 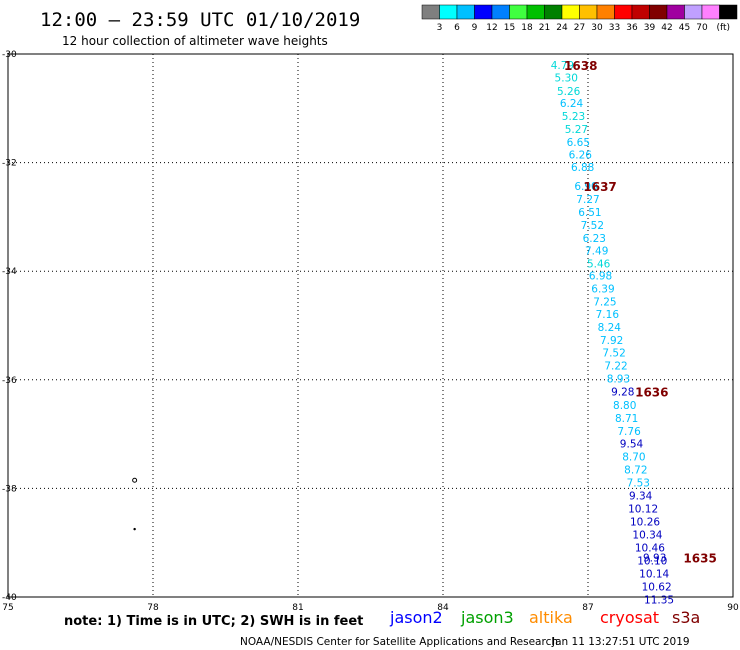 What do you see at coordinates (573, 117) in the screenshot?
I see `wave-height-point: 5.23` at bounding box center [573, 117].